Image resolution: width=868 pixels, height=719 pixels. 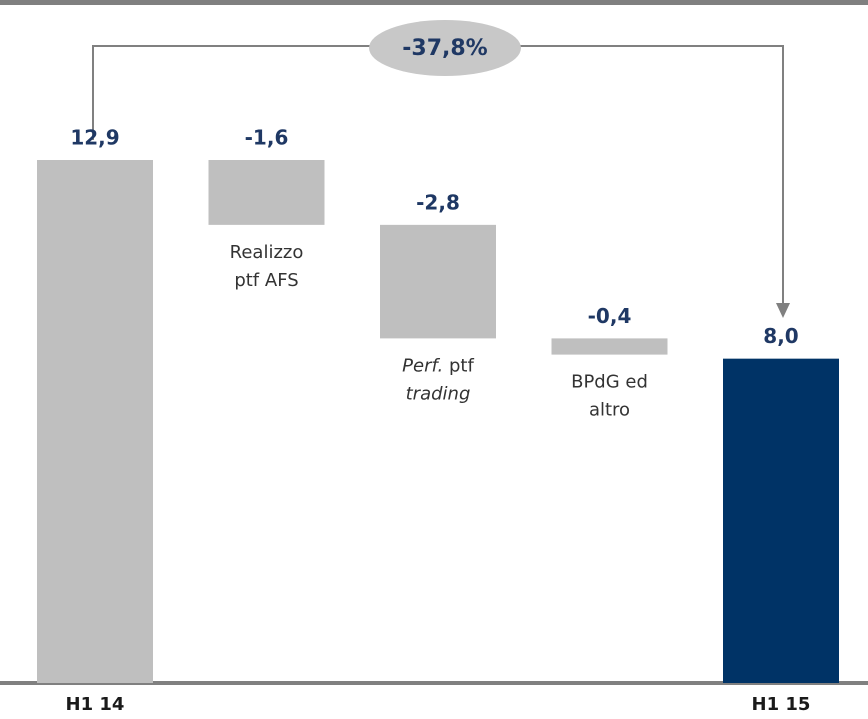 I want to click on category-label: BPdG ed, so click(x=609, y=382).